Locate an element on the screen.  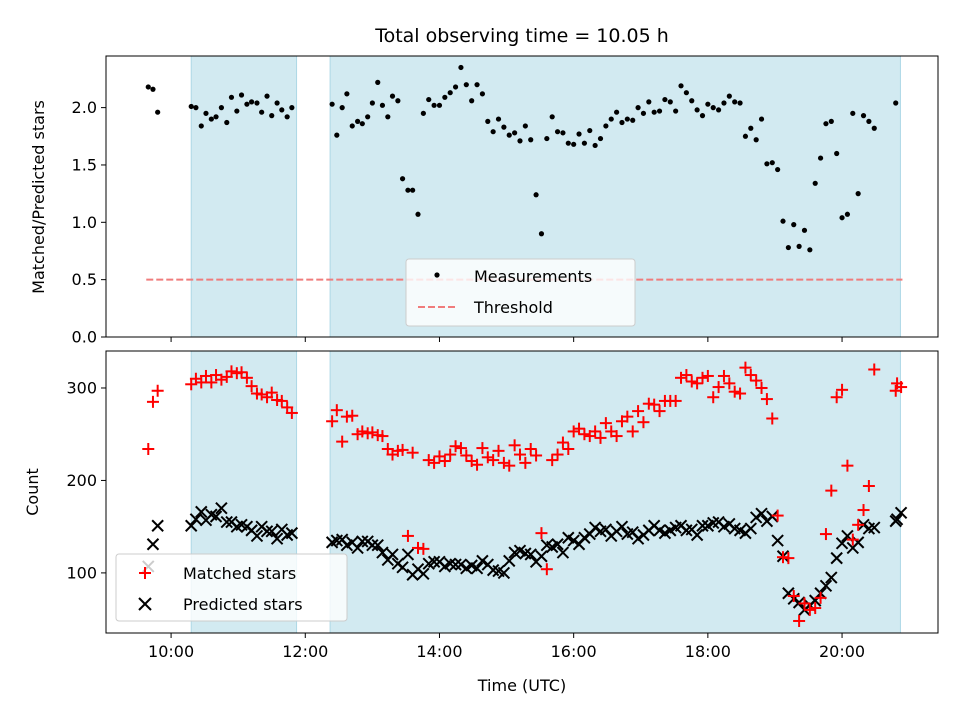
x-axis-label: Time (UTC) is located at coordinates (521, 685).